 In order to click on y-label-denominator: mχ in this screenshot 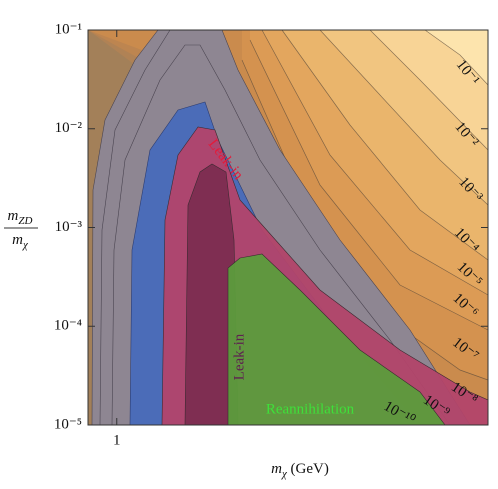, I will do `click(20, 241)`.